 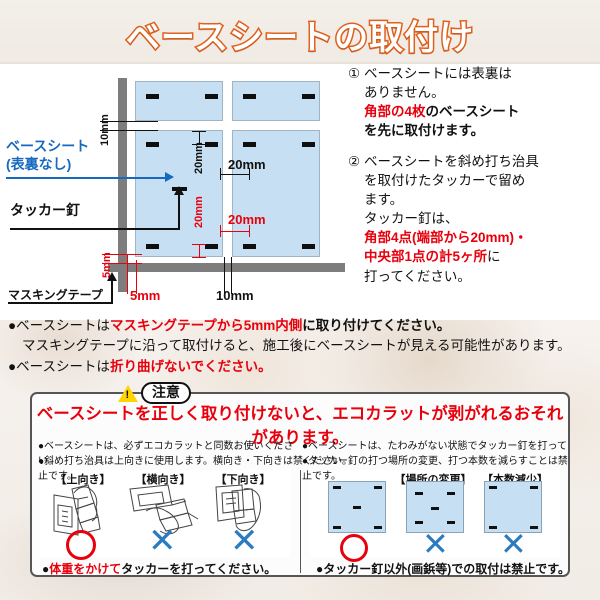 I want to click on text-run: タッカー釘は、, so click(x=411, y=219).